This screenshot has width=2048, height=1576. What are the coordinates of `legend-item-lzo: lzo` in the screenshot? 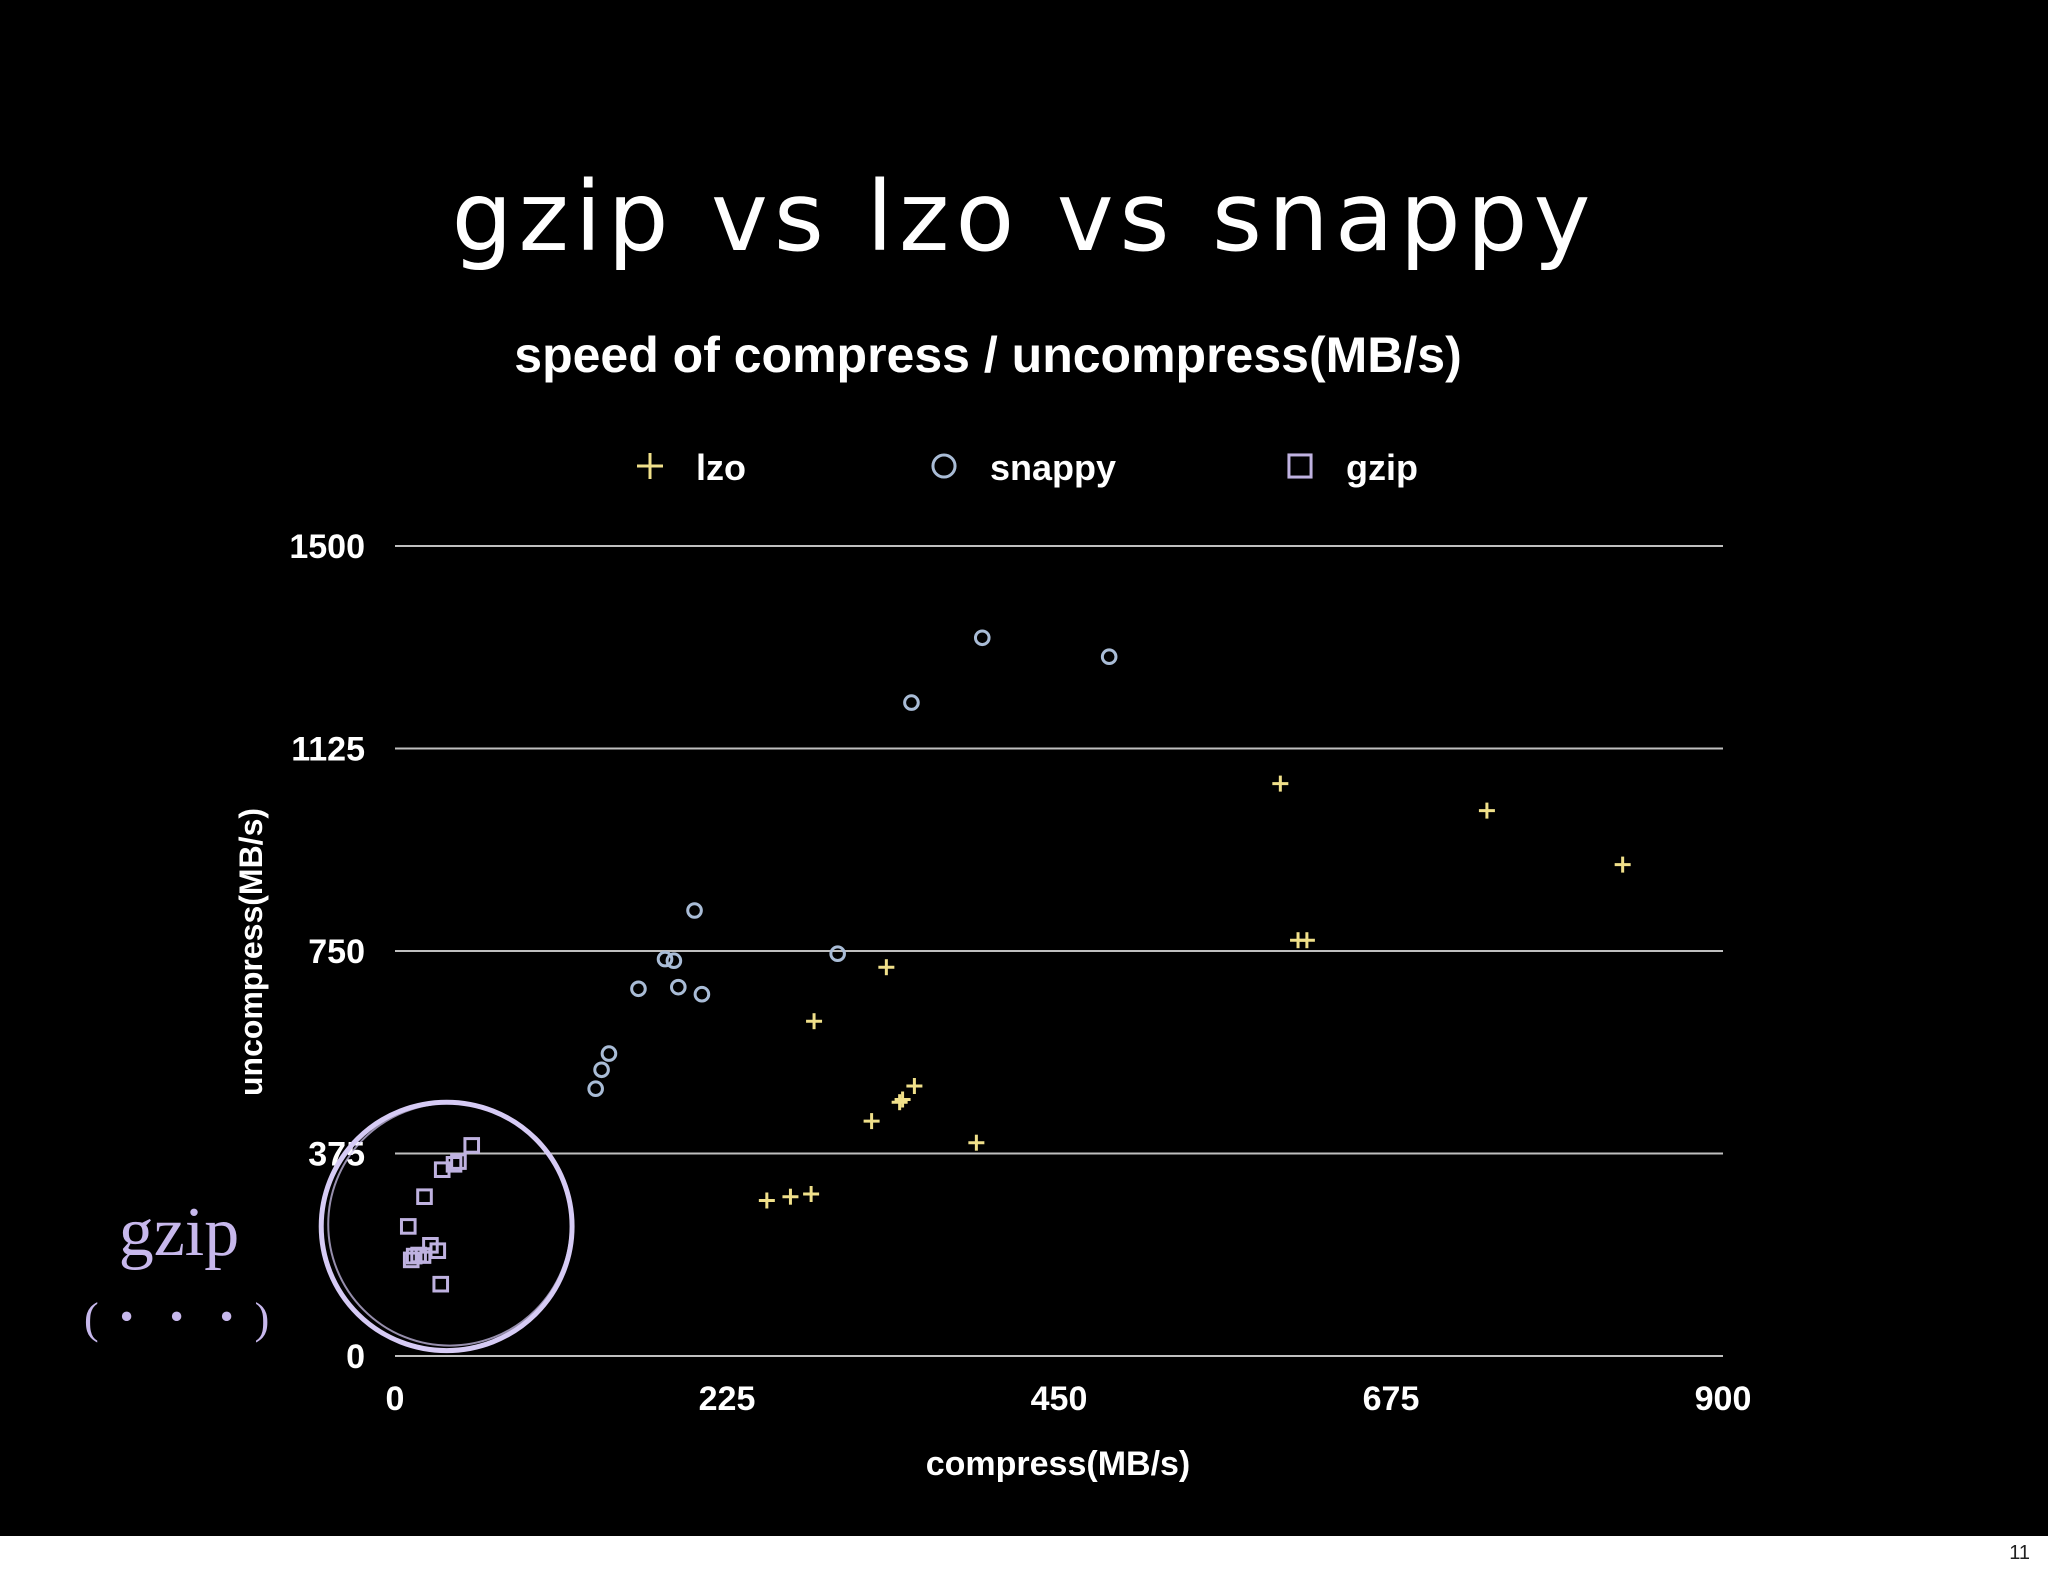 It's located at (691, 467).